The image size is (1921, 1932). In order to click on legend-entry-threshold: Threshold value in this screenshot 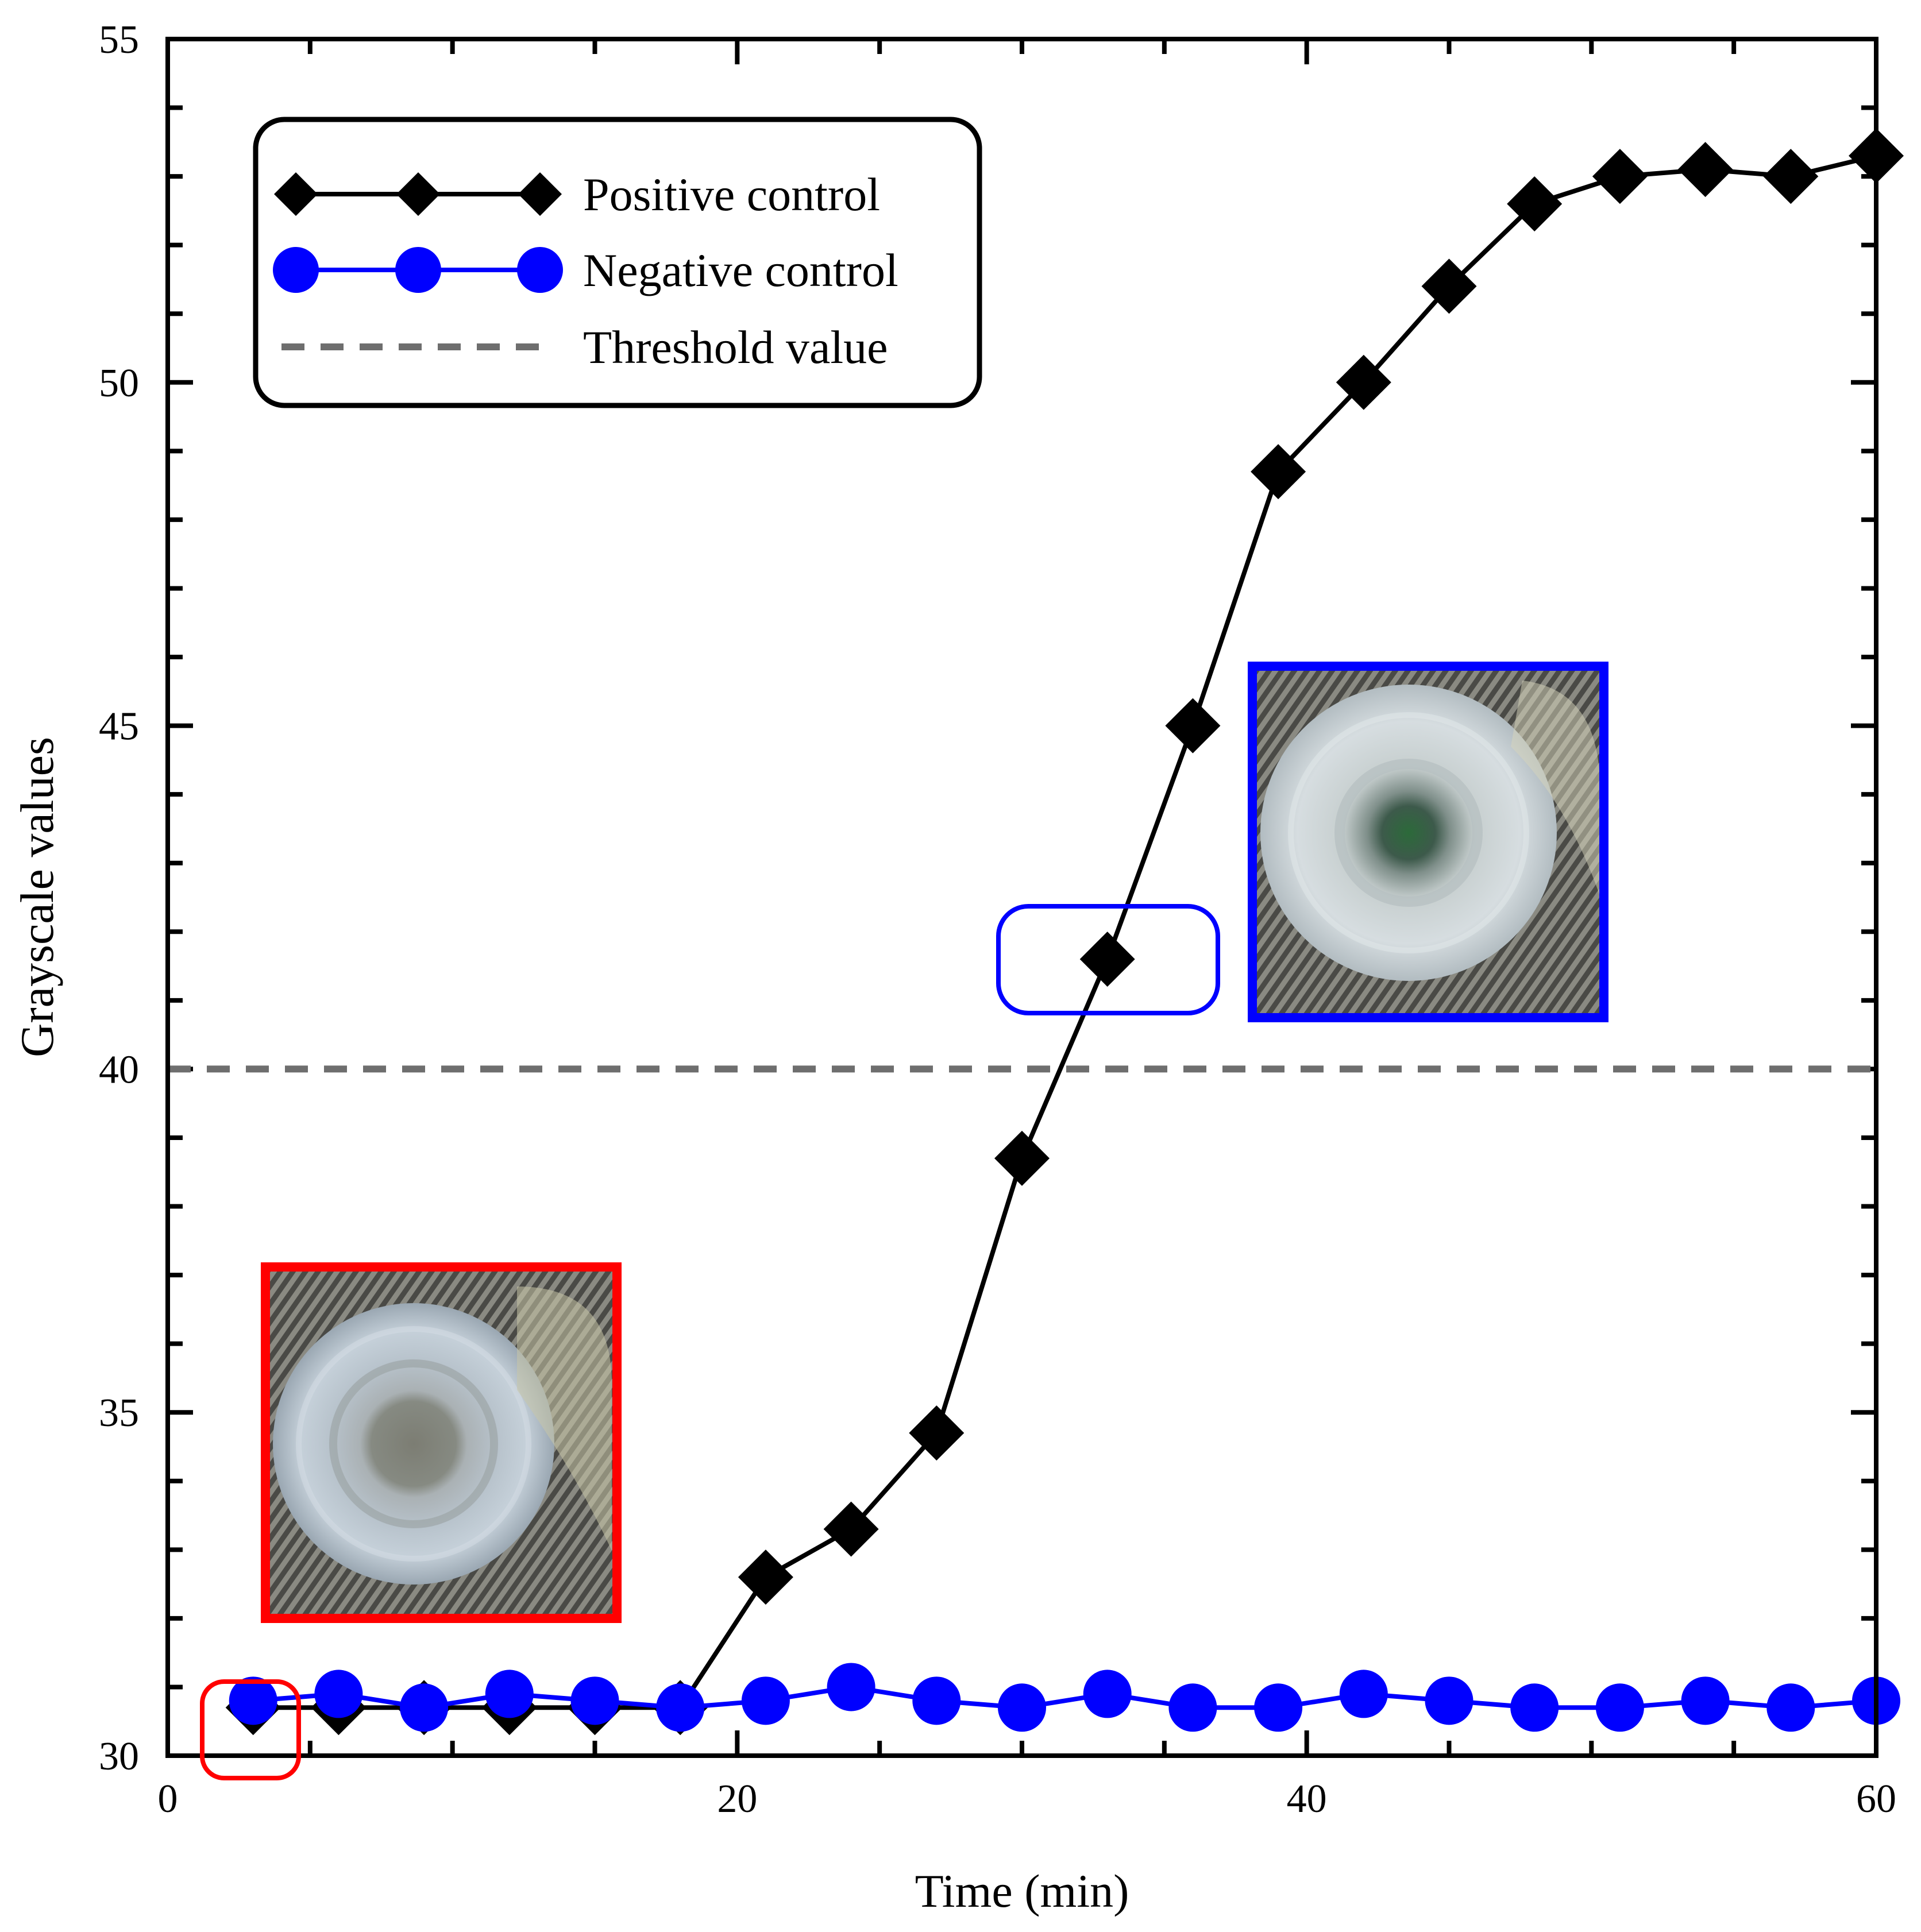, I will do `click(584, 347)`.